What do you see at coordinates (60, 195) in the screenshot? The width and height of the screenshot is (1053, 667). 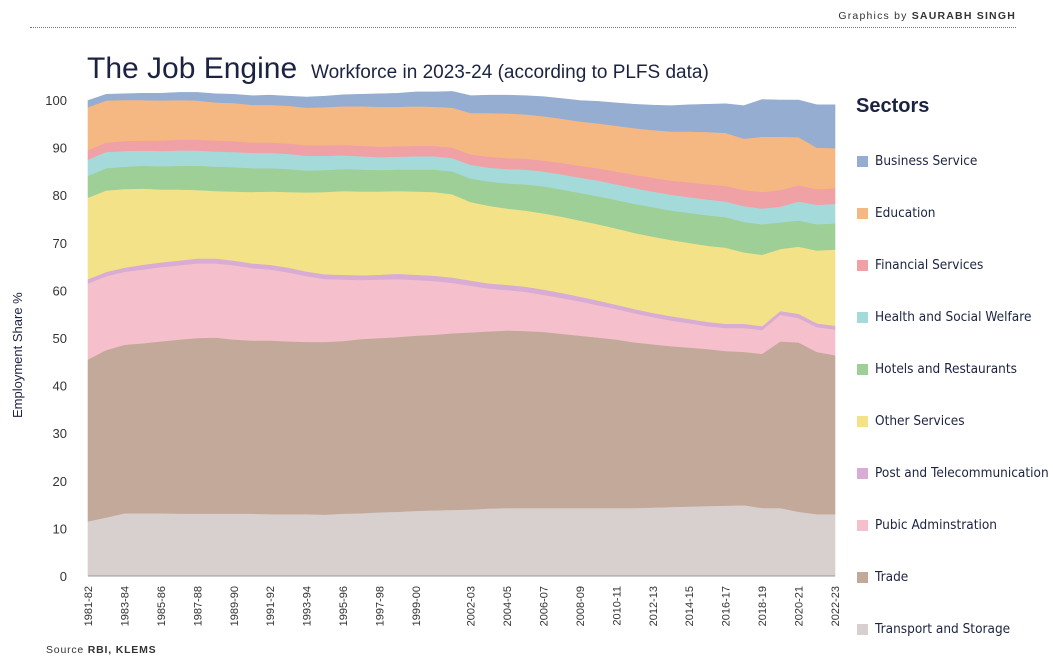 I see `y-tick-label: 80` at bounding box center [60, 195].